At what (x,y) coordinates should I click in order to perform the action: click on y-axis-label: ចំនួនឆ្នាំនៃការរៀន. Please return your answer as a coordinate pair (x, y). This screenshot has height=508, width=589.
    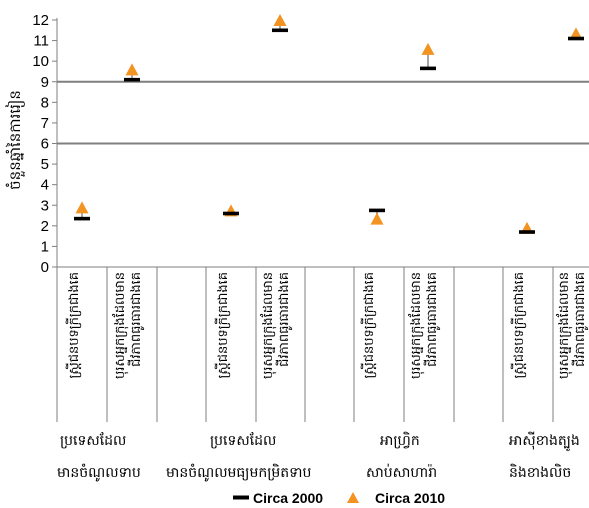
    Looking at the image, I should click on (15, 140).